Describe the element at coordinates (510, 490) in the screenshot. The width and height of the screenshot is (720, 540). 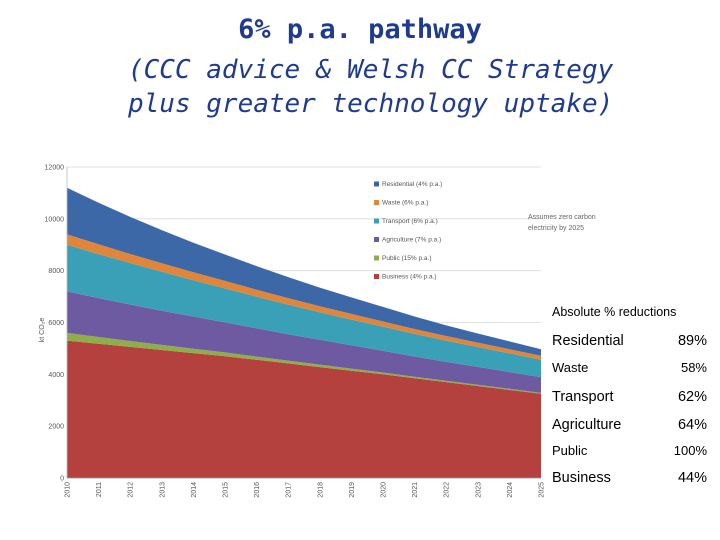
I see `x-tick-label: 2024` at that location.